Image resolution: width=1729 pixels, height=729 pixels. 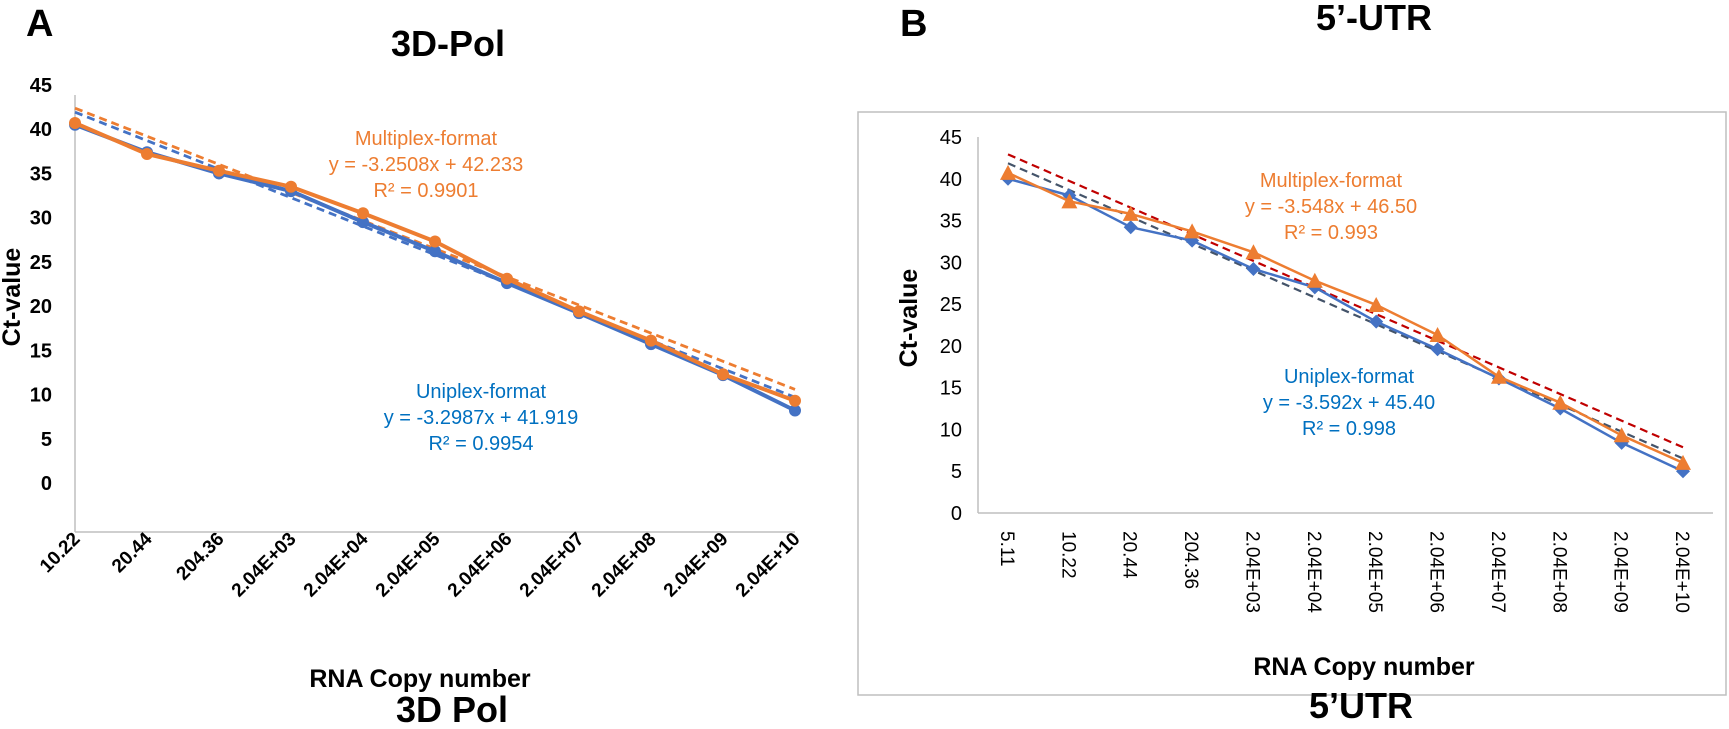 What do you see at coordinates (956, 514) in the screenshot?
I see `panel-b-y-tick-label: 0` at bounding box center [956, 514].